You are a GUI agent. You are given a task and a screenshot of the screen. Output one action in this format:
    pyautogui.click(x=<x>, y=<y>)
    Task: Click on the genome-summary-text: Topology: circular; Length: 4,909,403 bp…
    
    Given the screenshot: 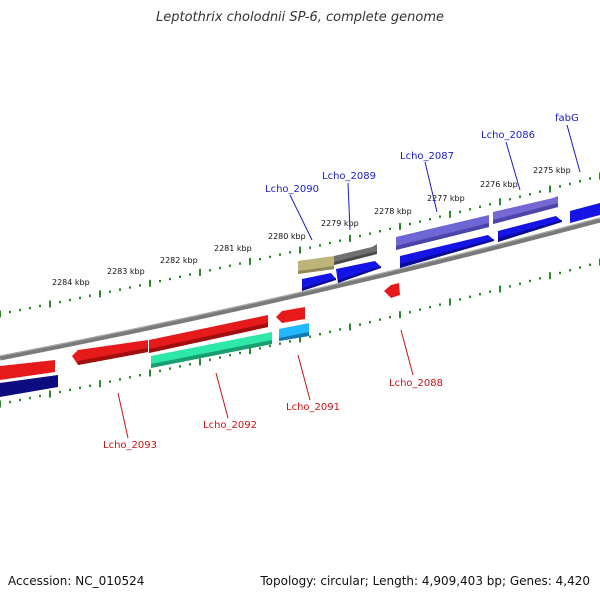 What is the action you would take?
    pyautogui.click(x=425, y=581)
    